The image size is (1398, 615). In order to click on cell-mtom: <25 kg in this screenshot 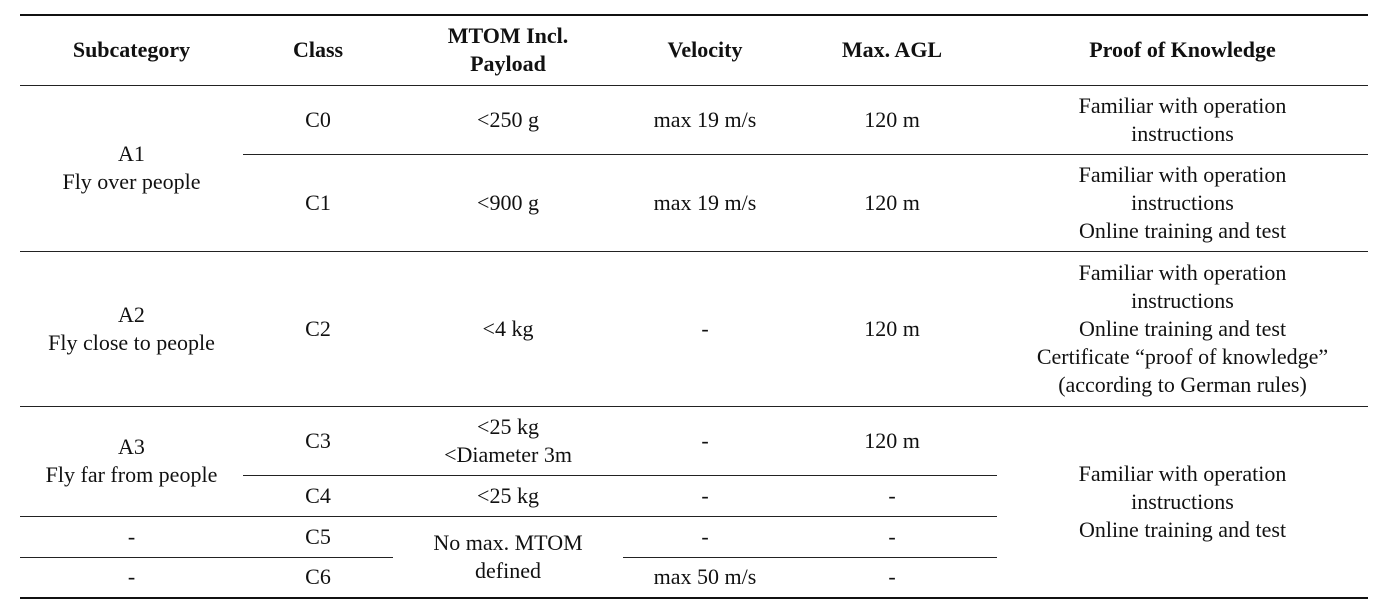, I will do `click(508, 496)`.